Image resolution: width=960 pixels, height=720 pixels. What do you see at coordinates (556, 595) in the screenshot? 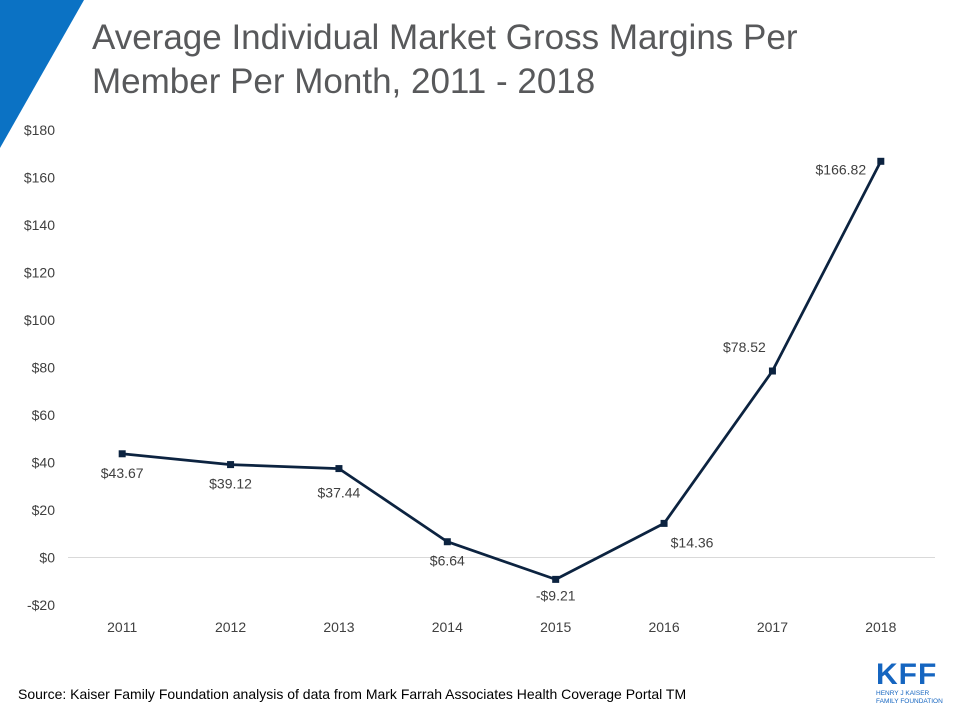
I see `data-label: -$9.21` at bounding box center [556, 595].